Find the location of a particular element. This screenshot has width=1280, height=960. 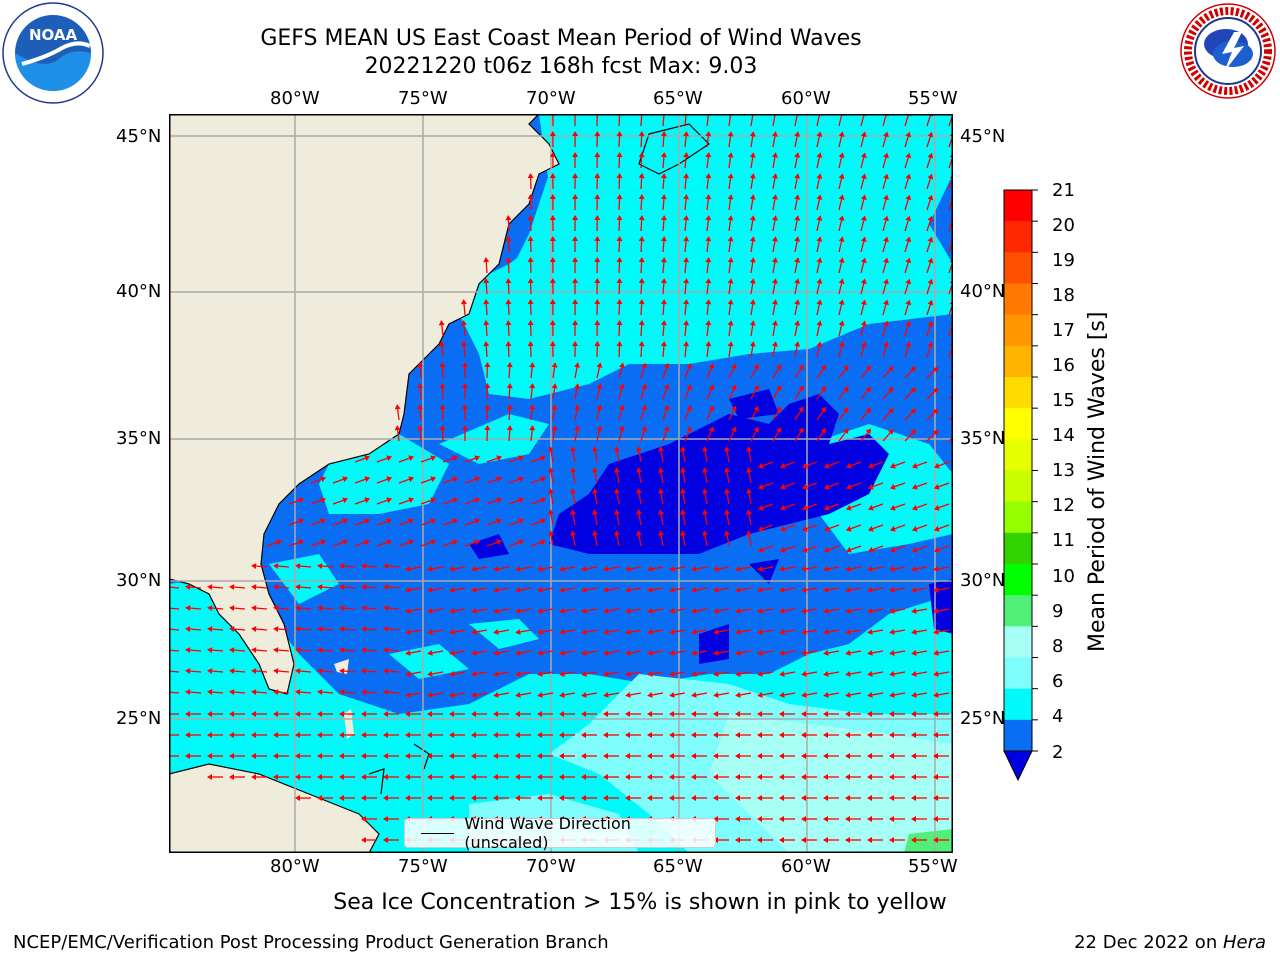

colorbar-tick: 6 is located at coordinates (1058, 681).